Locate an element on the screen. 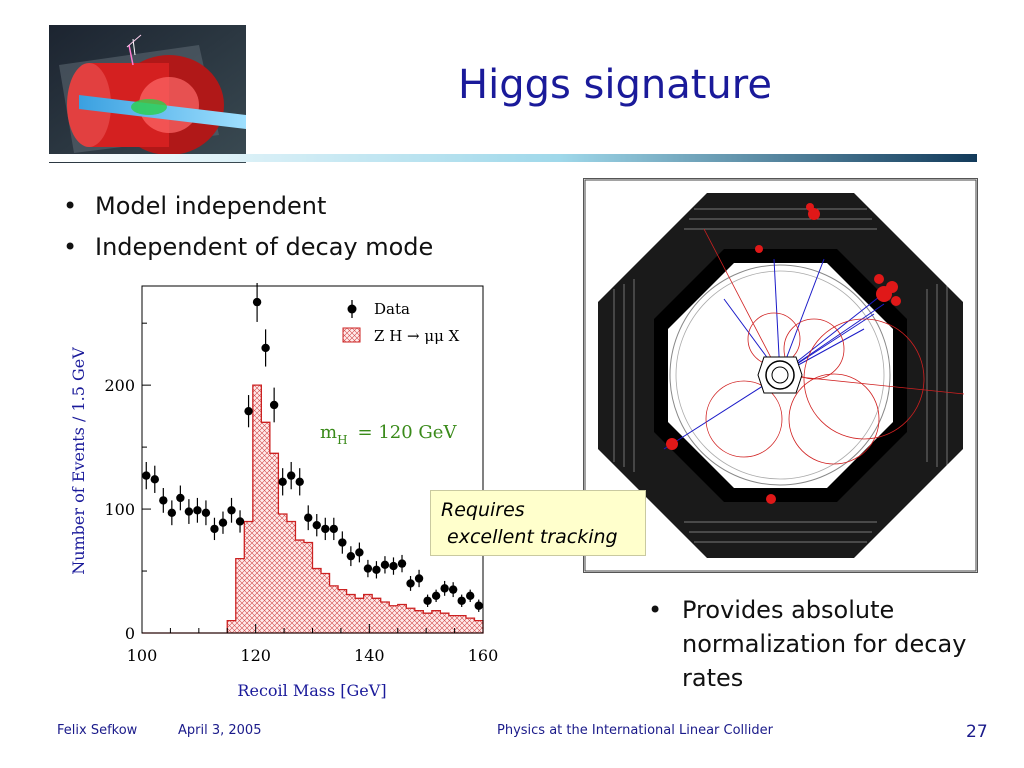 This screenshot has height=768, width=1024. detector-header-image is located at coordinates (147, 94).